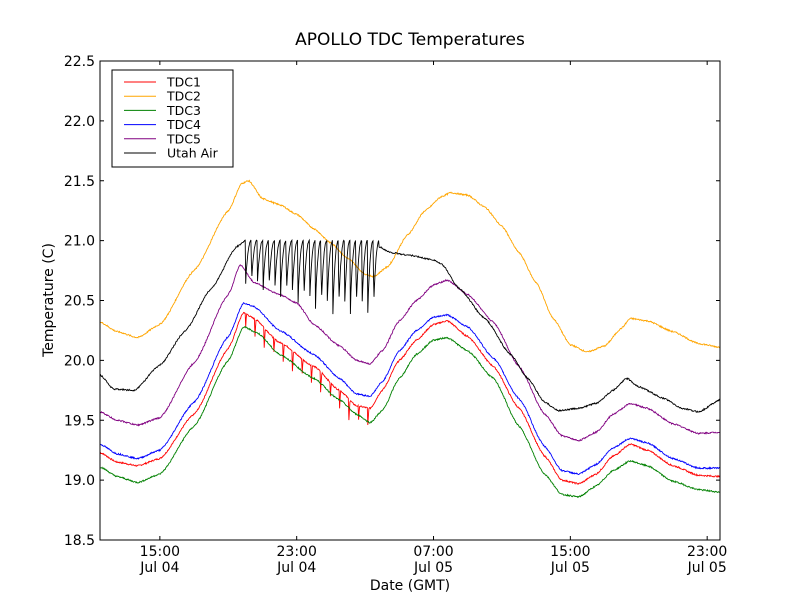 This screenshot has height=600, width=800. I want to click on y-axis-label: Temperature (C), so click(49, 300).